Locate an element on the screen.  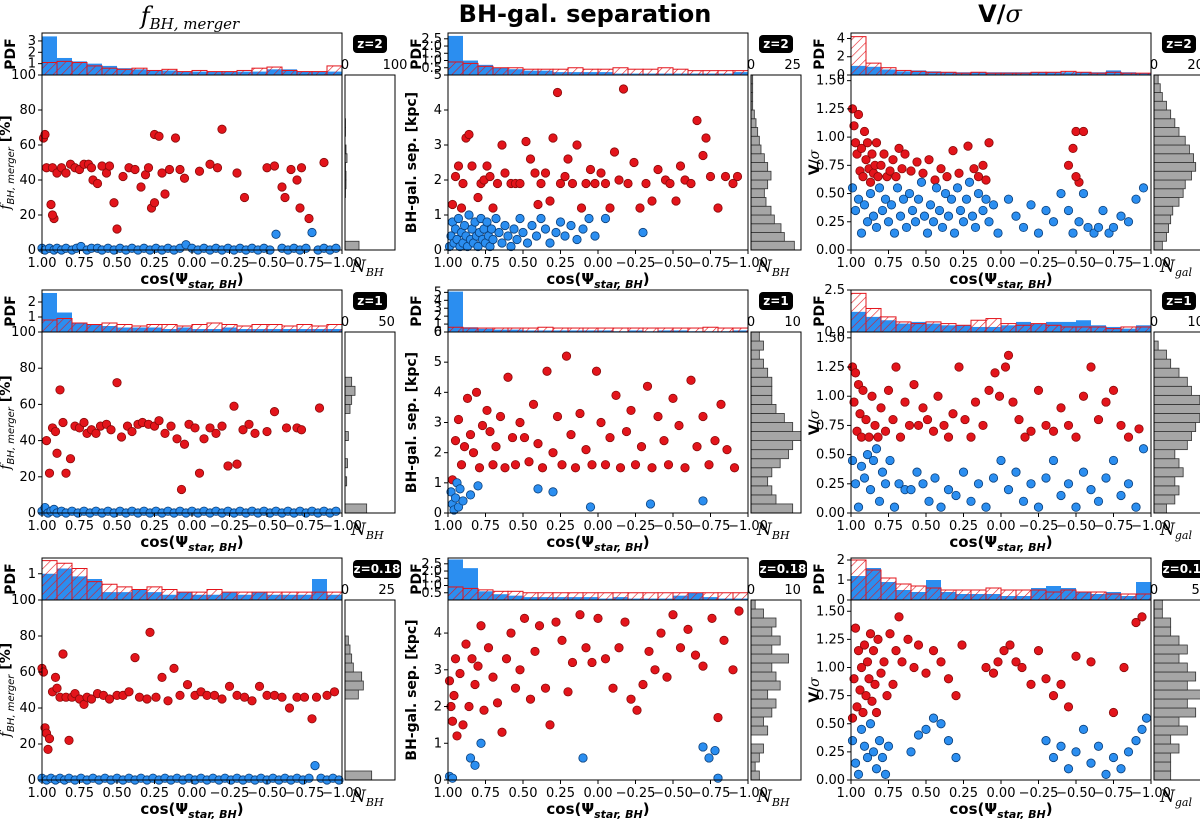
y-tick-label: 0 is located at coordinates (32, 513).